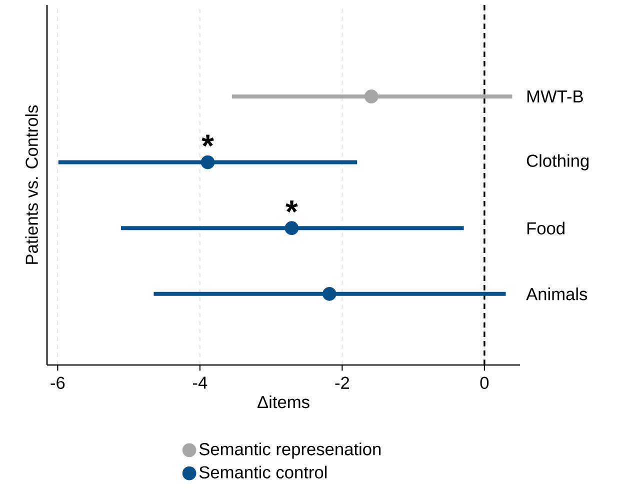 This screenshot has width=620, height=502. I want to click on y-tick-label: Animals, so click(557, 294).